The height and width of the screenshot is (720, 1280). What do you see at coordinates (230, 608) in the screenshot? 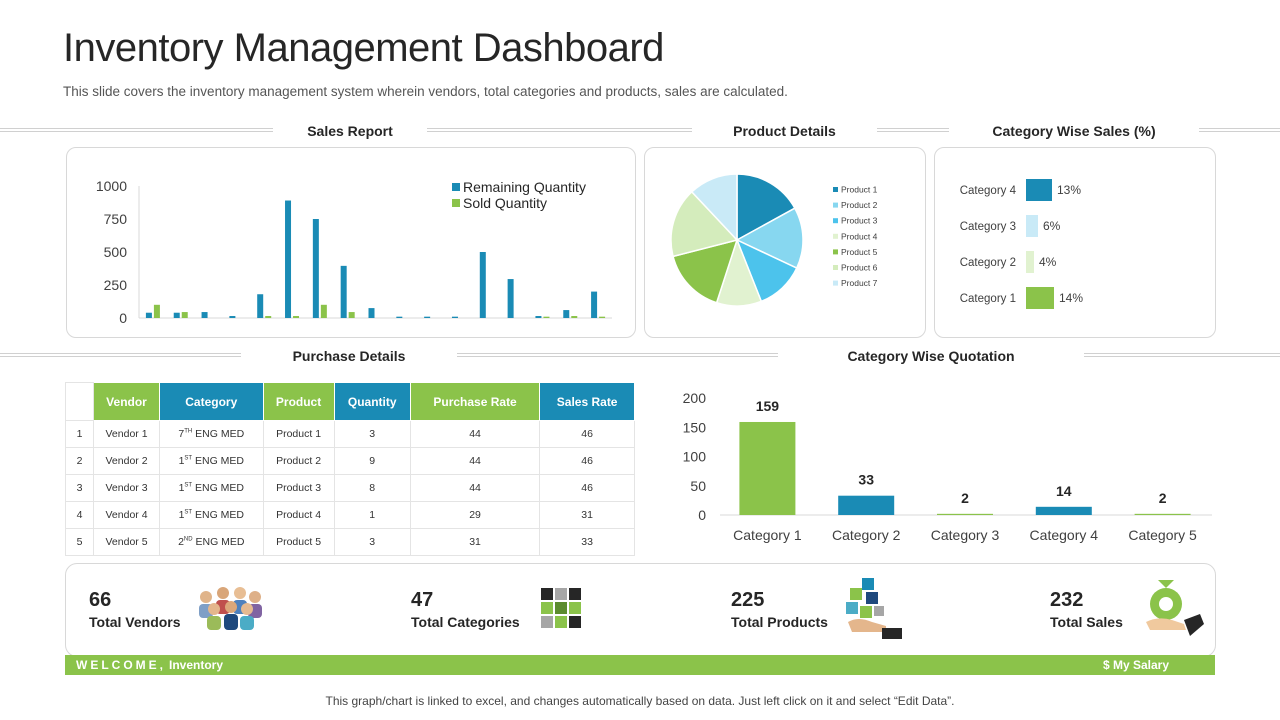
I see `vendors-group-icon` at bounding box center [230, 608].